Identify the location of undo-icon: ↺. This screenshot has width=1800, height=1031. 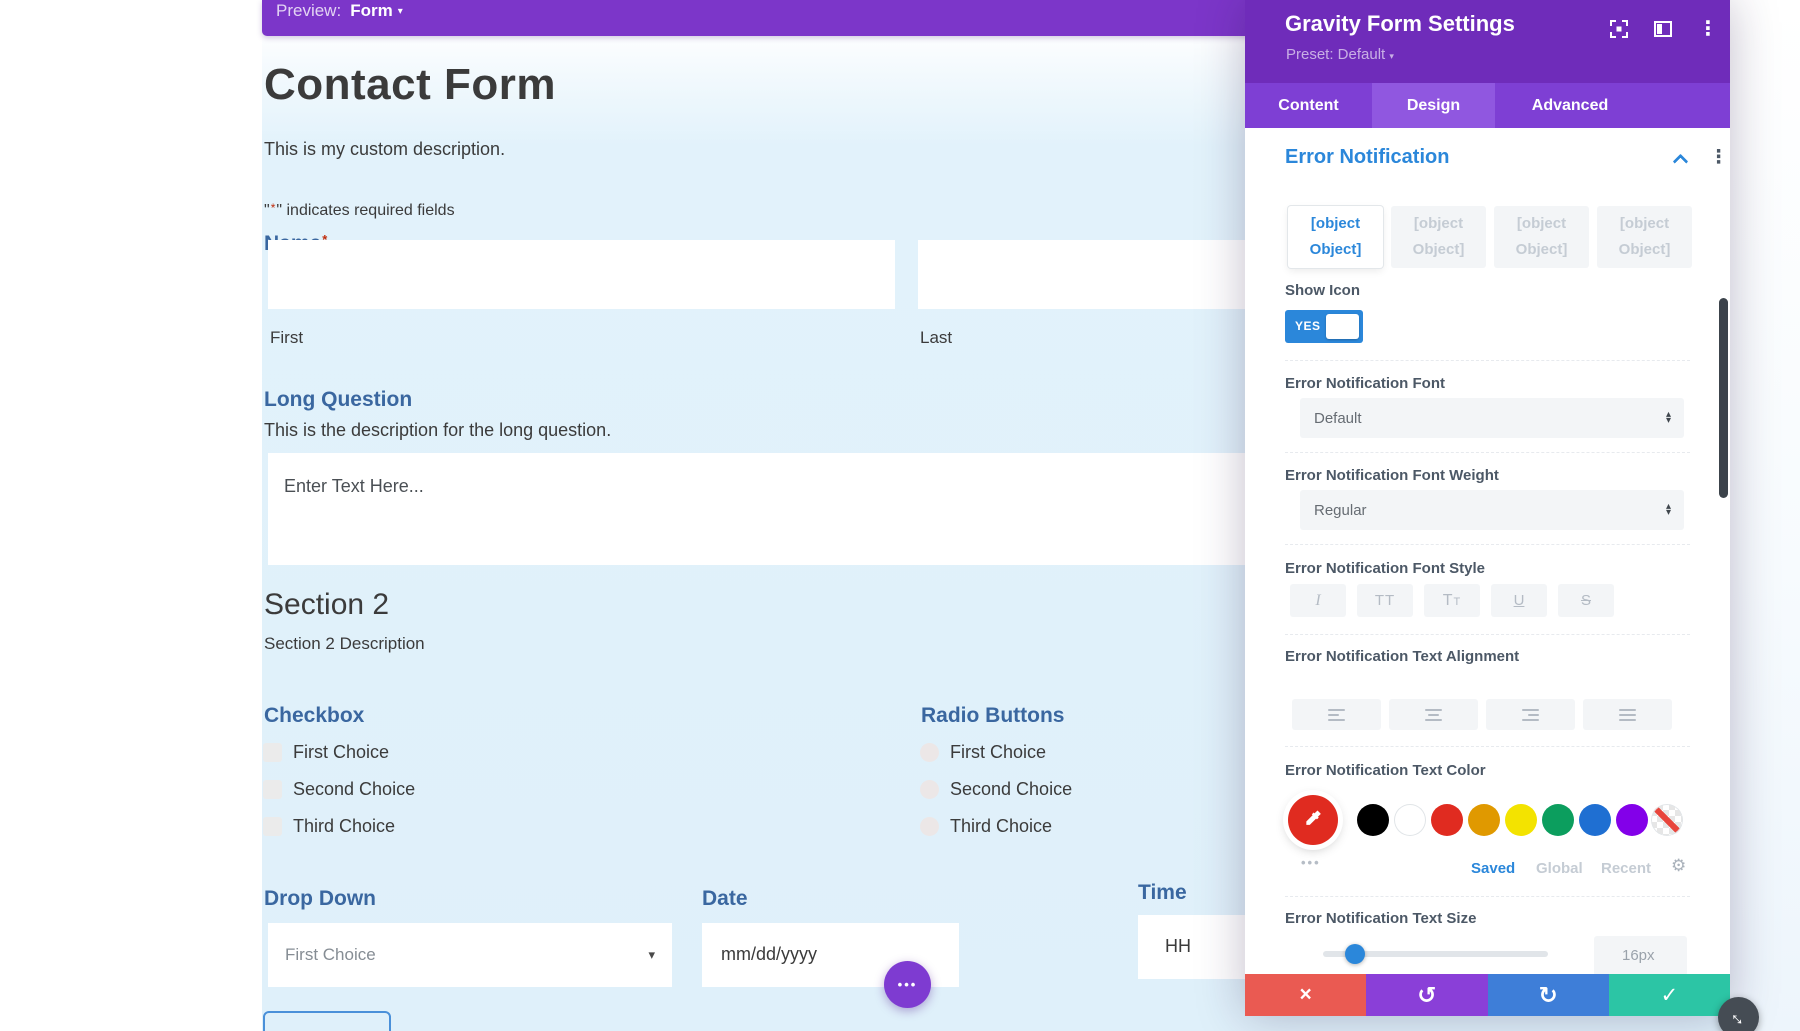
(1427, 994).